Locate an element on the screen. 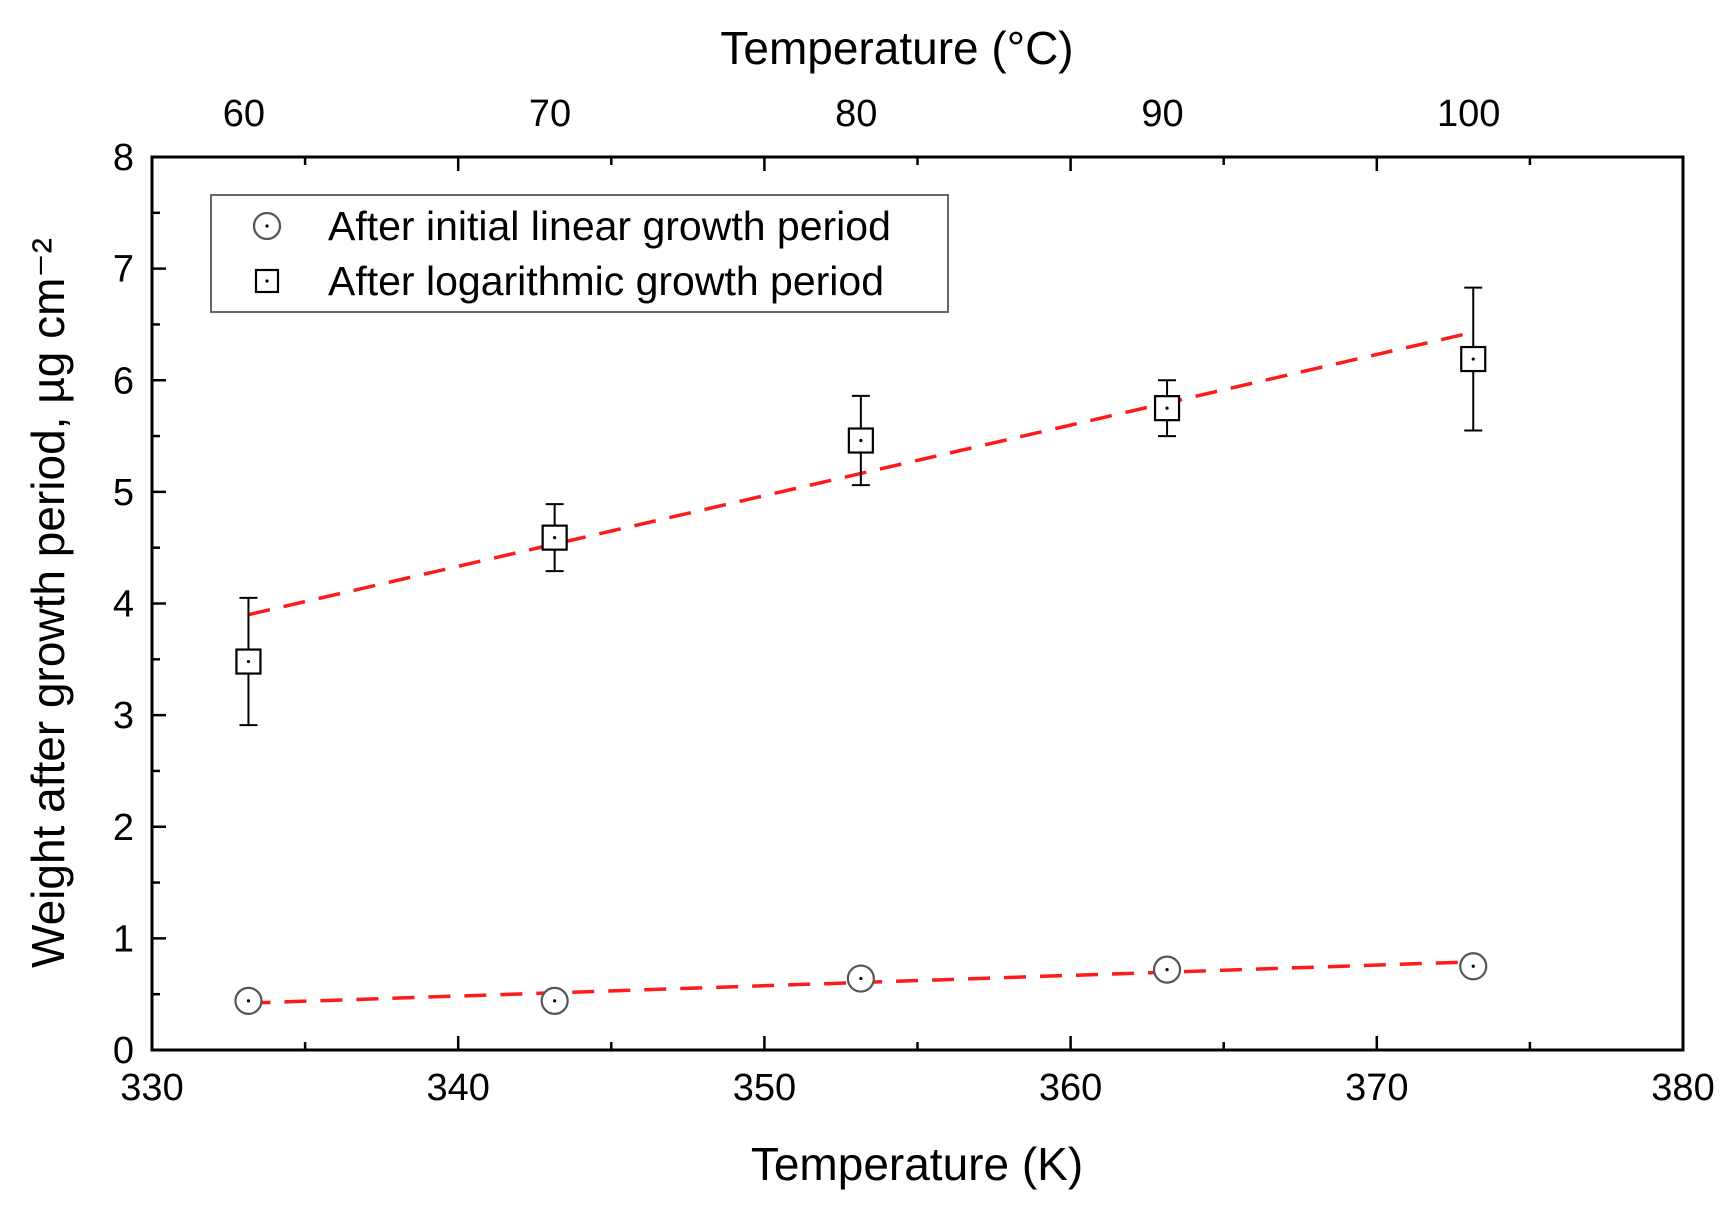  x-tick-label: 370 is located at coordinates (1376, 1088).